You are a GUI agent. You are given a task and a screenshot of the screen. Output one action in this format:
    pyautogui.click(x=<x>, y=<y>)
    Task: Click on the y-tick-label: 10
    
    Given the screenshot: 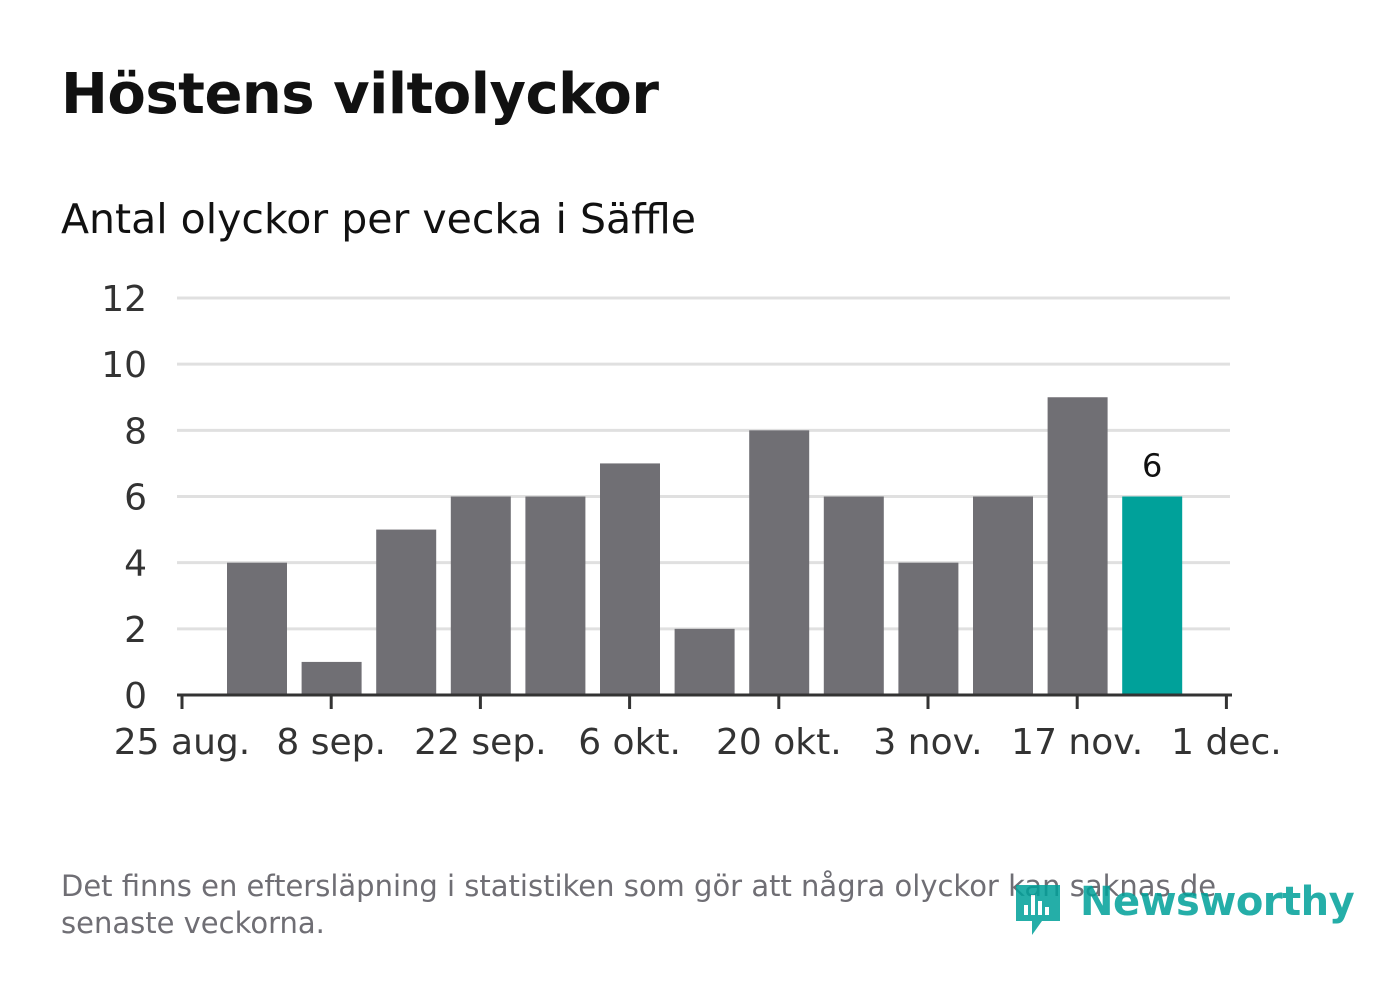 What is the action you would take?
    pyautogui.click(x=124, y=365)
    